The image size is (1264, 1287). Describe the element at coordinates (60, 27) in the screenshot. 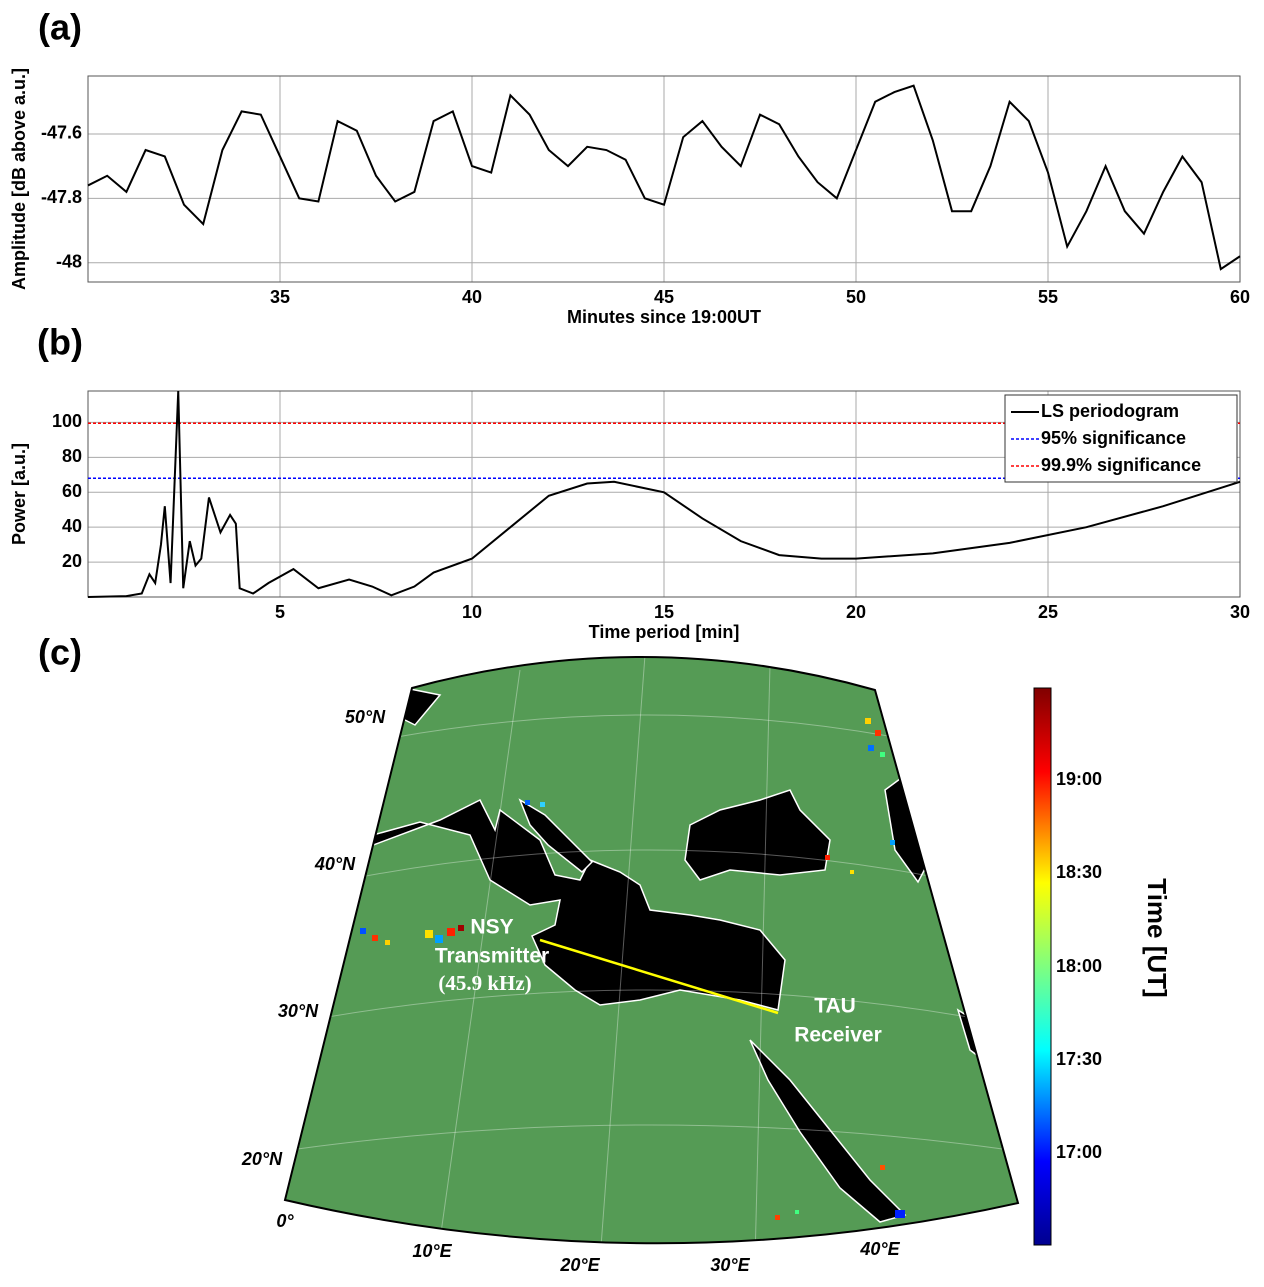

I see `panel-label: (a)` at that location.